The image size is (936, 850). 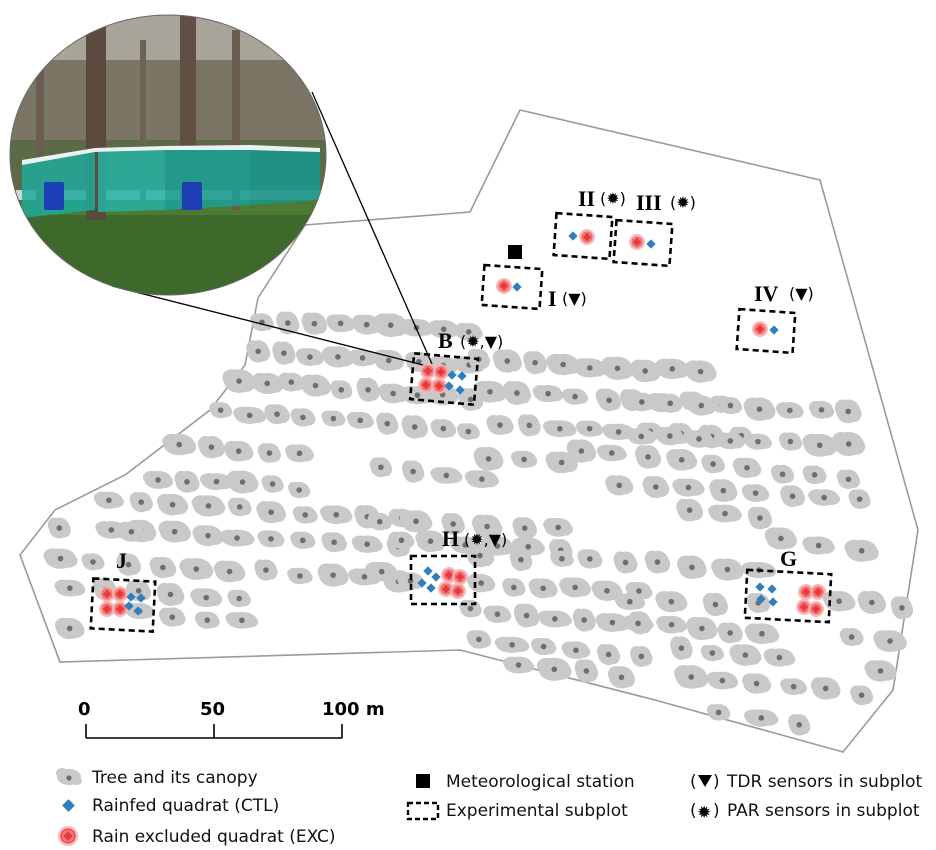 What do you see at coordinates (654, 229) in the screenshot?
I see `subplot-III: III (✹)` at bounding box center [654, 229].